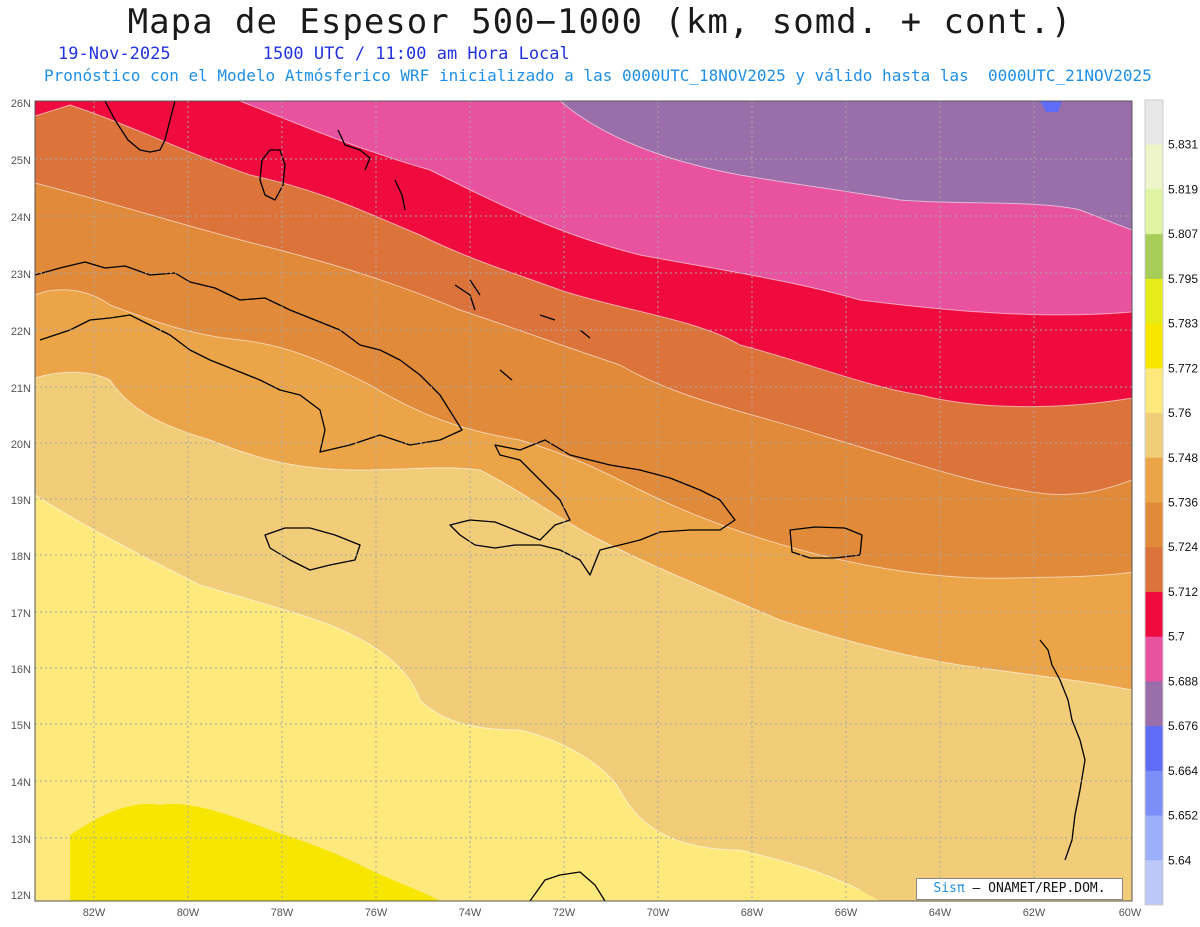  I want to click on lon-label: 60W, so click(1130, 913).